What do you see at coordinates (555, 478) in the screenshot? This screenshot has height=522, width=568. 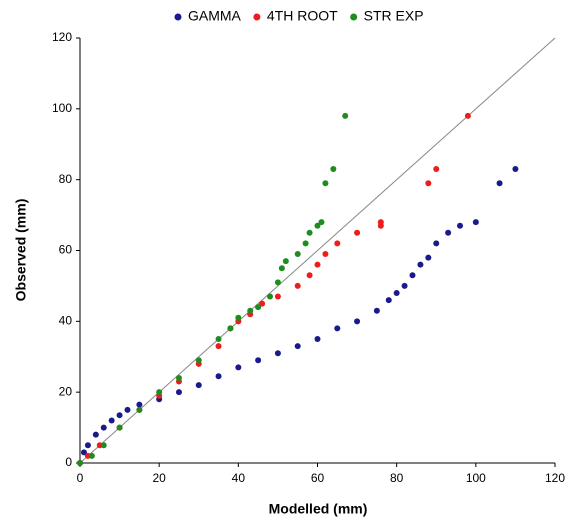 I see `x-tick-label: 120` at bounding box center [555, 478].